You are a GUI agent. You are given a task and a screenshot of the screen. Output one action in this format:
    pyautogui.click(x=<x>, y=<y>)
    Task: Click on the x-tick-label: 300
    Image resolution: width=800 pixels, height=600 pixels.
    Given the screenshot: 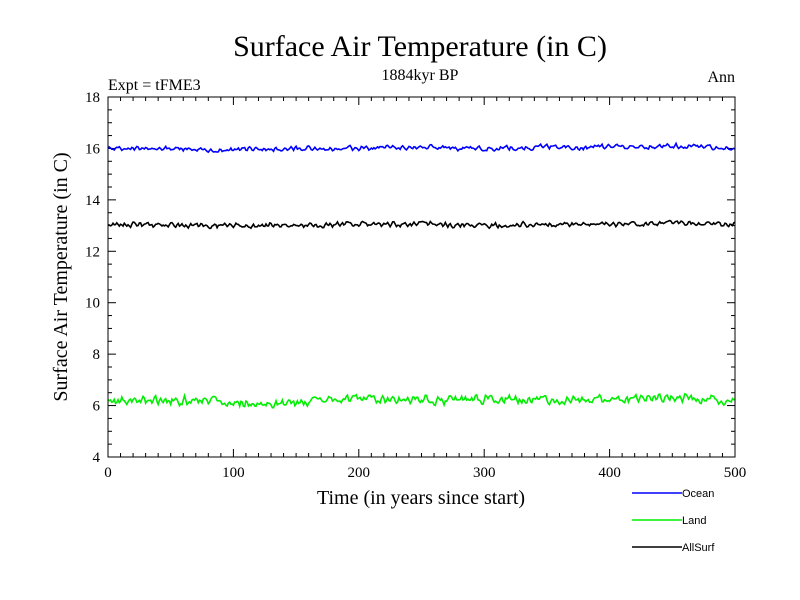 What is the action you would take?
    pyautogui.click(x=484, y=473)
    